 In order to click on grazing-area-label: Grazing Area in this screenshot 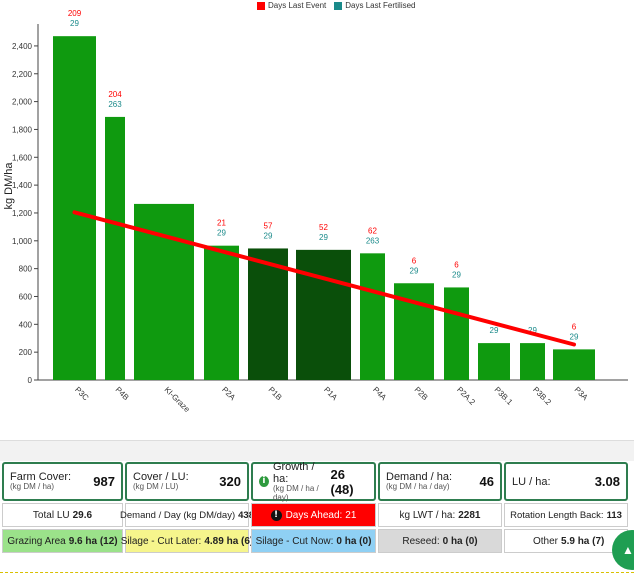, I will do `click(36, 541)`.